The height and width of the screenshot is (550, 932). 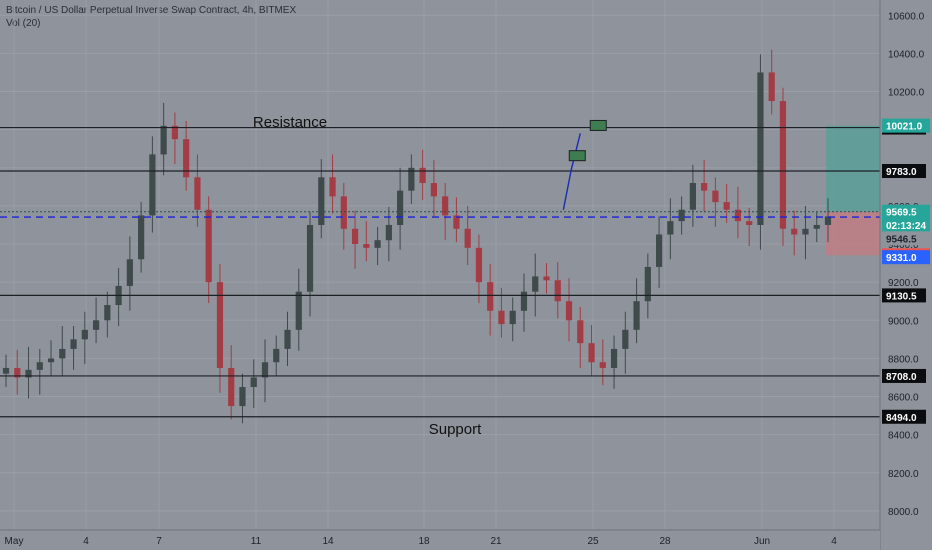 I want to click on price-tick: 9000.0, so click(x=903, y=321).